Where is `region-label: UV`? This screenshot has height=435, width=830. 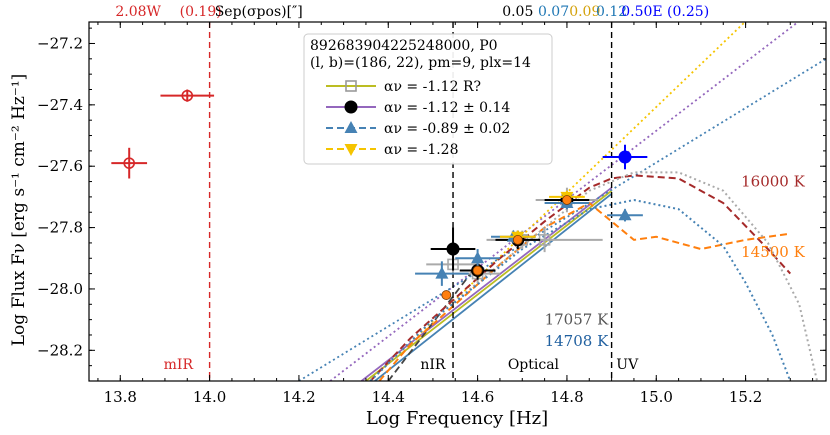 region-label: UV is located at coordinates (627, 365).